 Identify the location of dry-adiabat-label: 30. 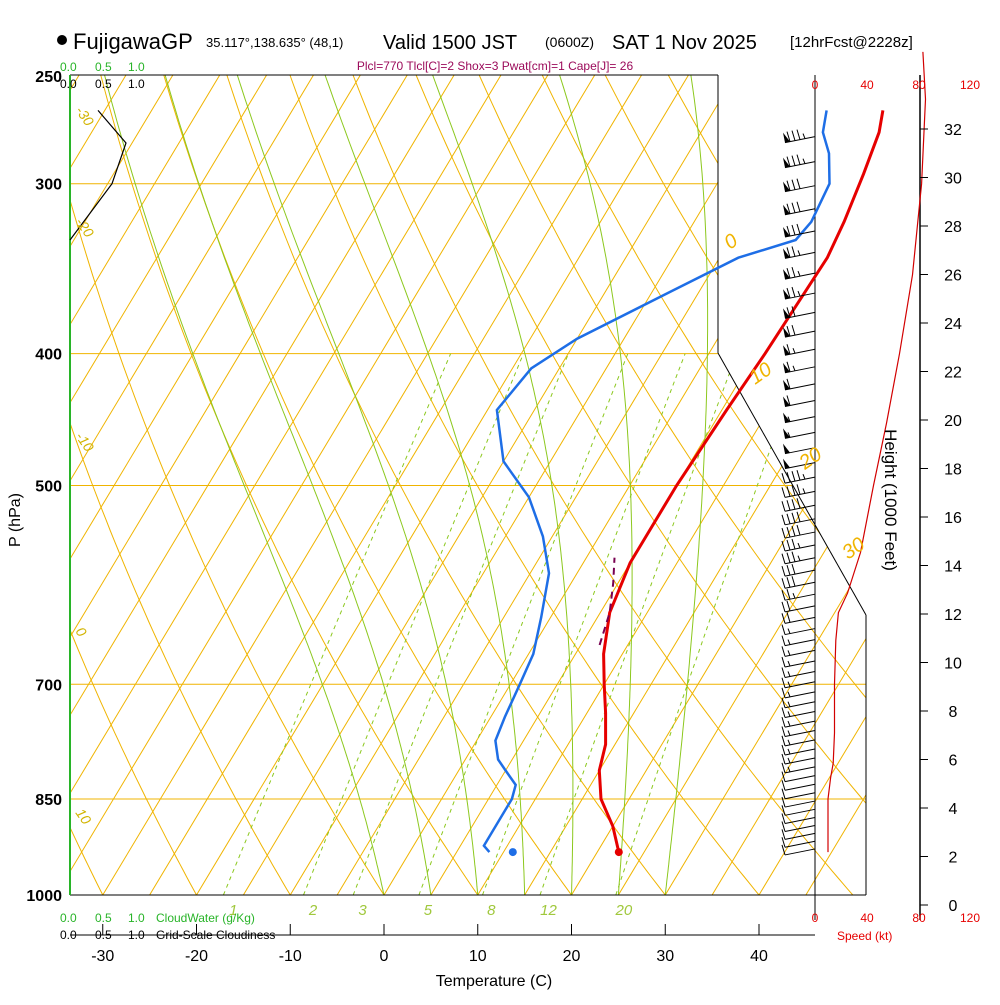
(853, 548).